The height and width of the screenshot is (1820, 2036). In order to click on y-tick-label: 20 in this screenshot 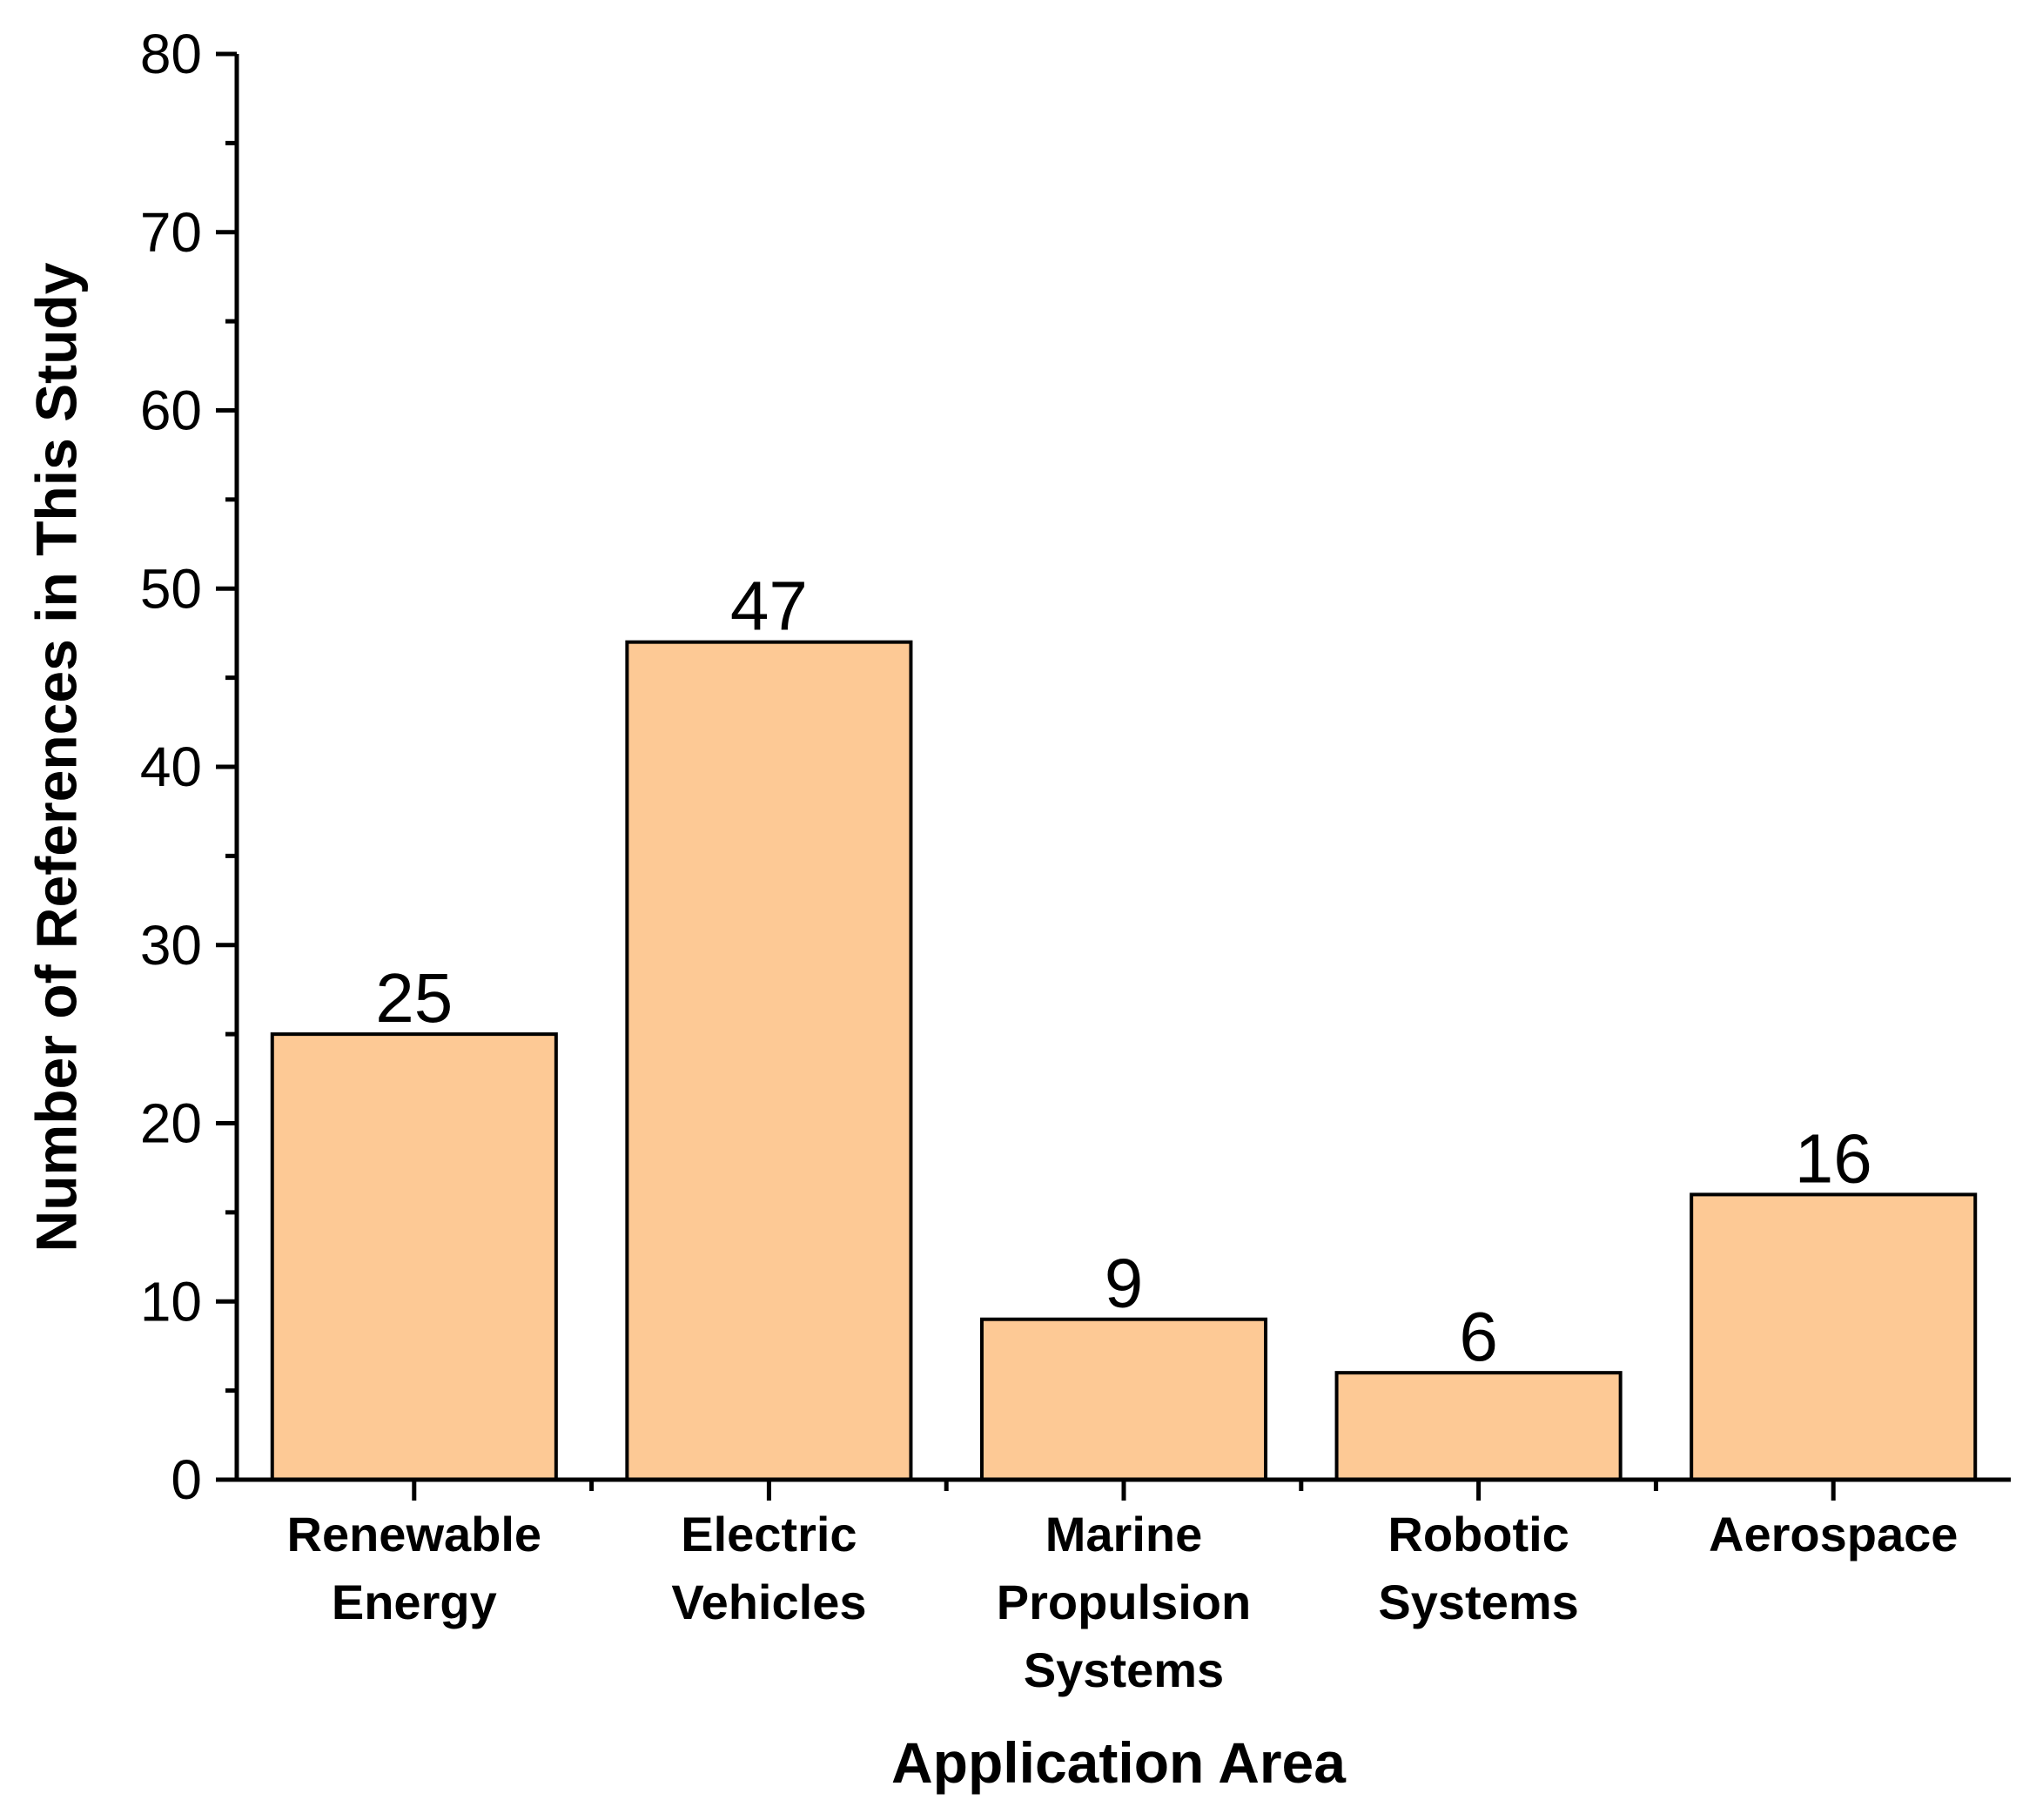, I will do `click(171, 1123)`.